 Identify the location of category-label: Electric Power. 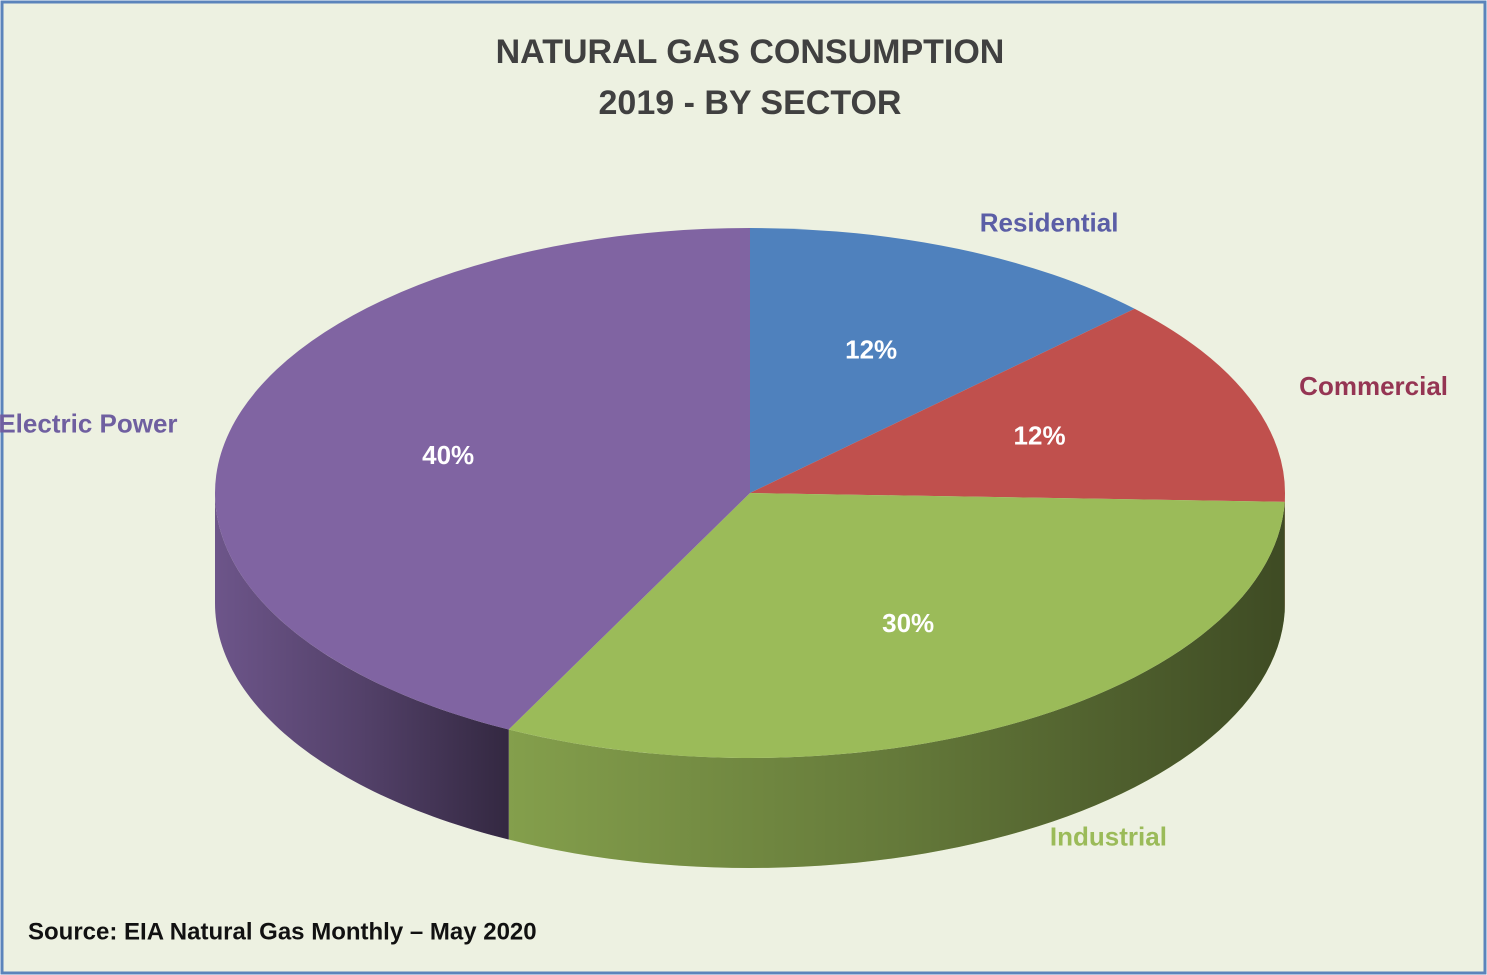
(89, 423).